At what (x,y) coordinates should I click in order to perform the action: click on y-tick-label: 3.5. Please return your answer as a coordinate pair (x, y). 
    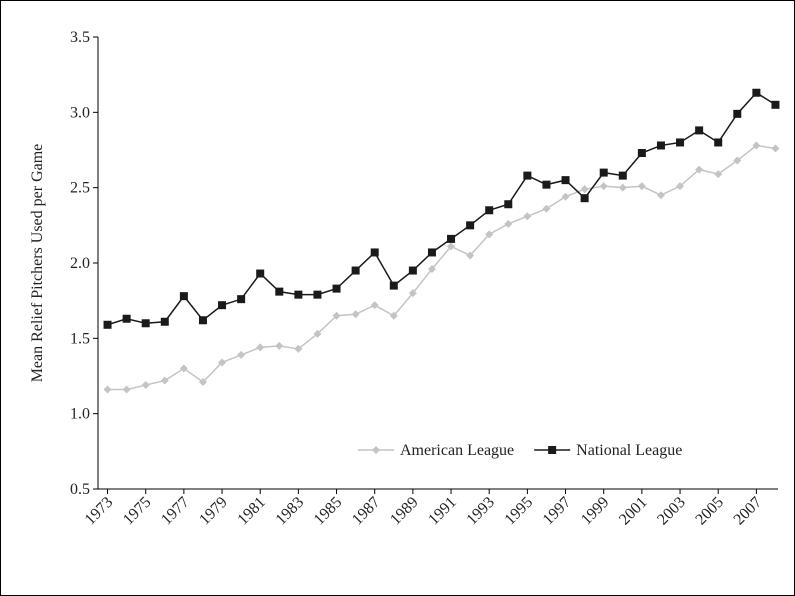
    Looking at the image, I should click on (80, 37).